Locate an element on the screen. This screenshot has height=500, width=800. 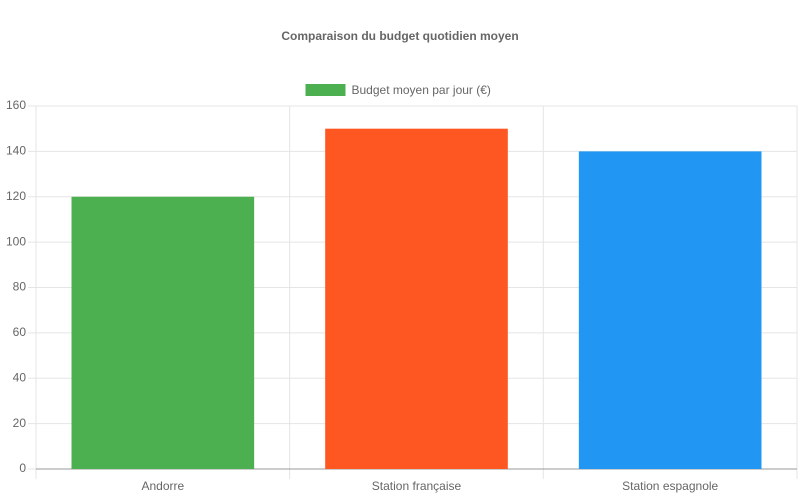
y-tick-label: 60 is located at coordinates (20, 332).